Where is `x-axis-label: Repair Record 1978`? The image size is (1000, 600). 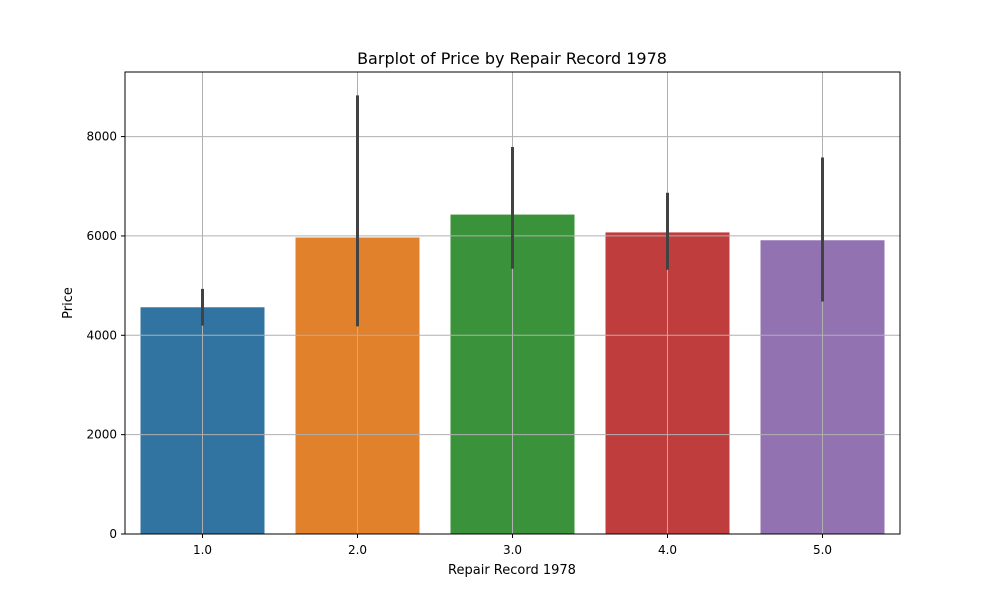
x-axis-label: Repair Record 1978 is located at coordinates (512, 570).